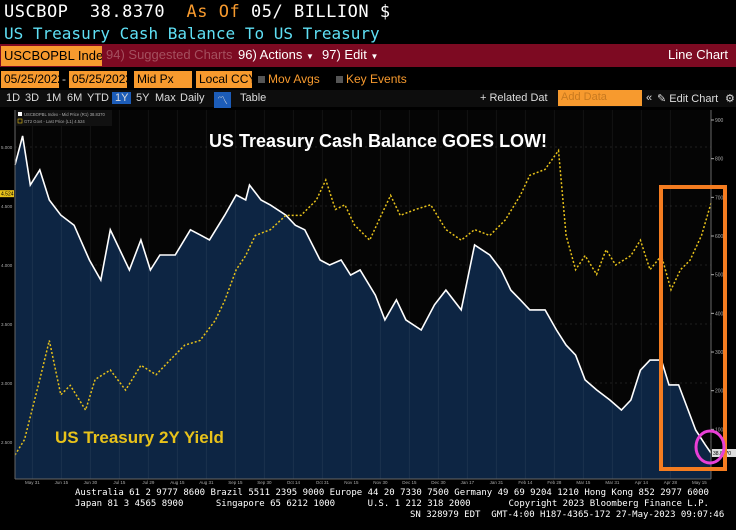 The width and height of the screenshot is (736, 530). I want to click on table-button: Table, so click(253, 98).